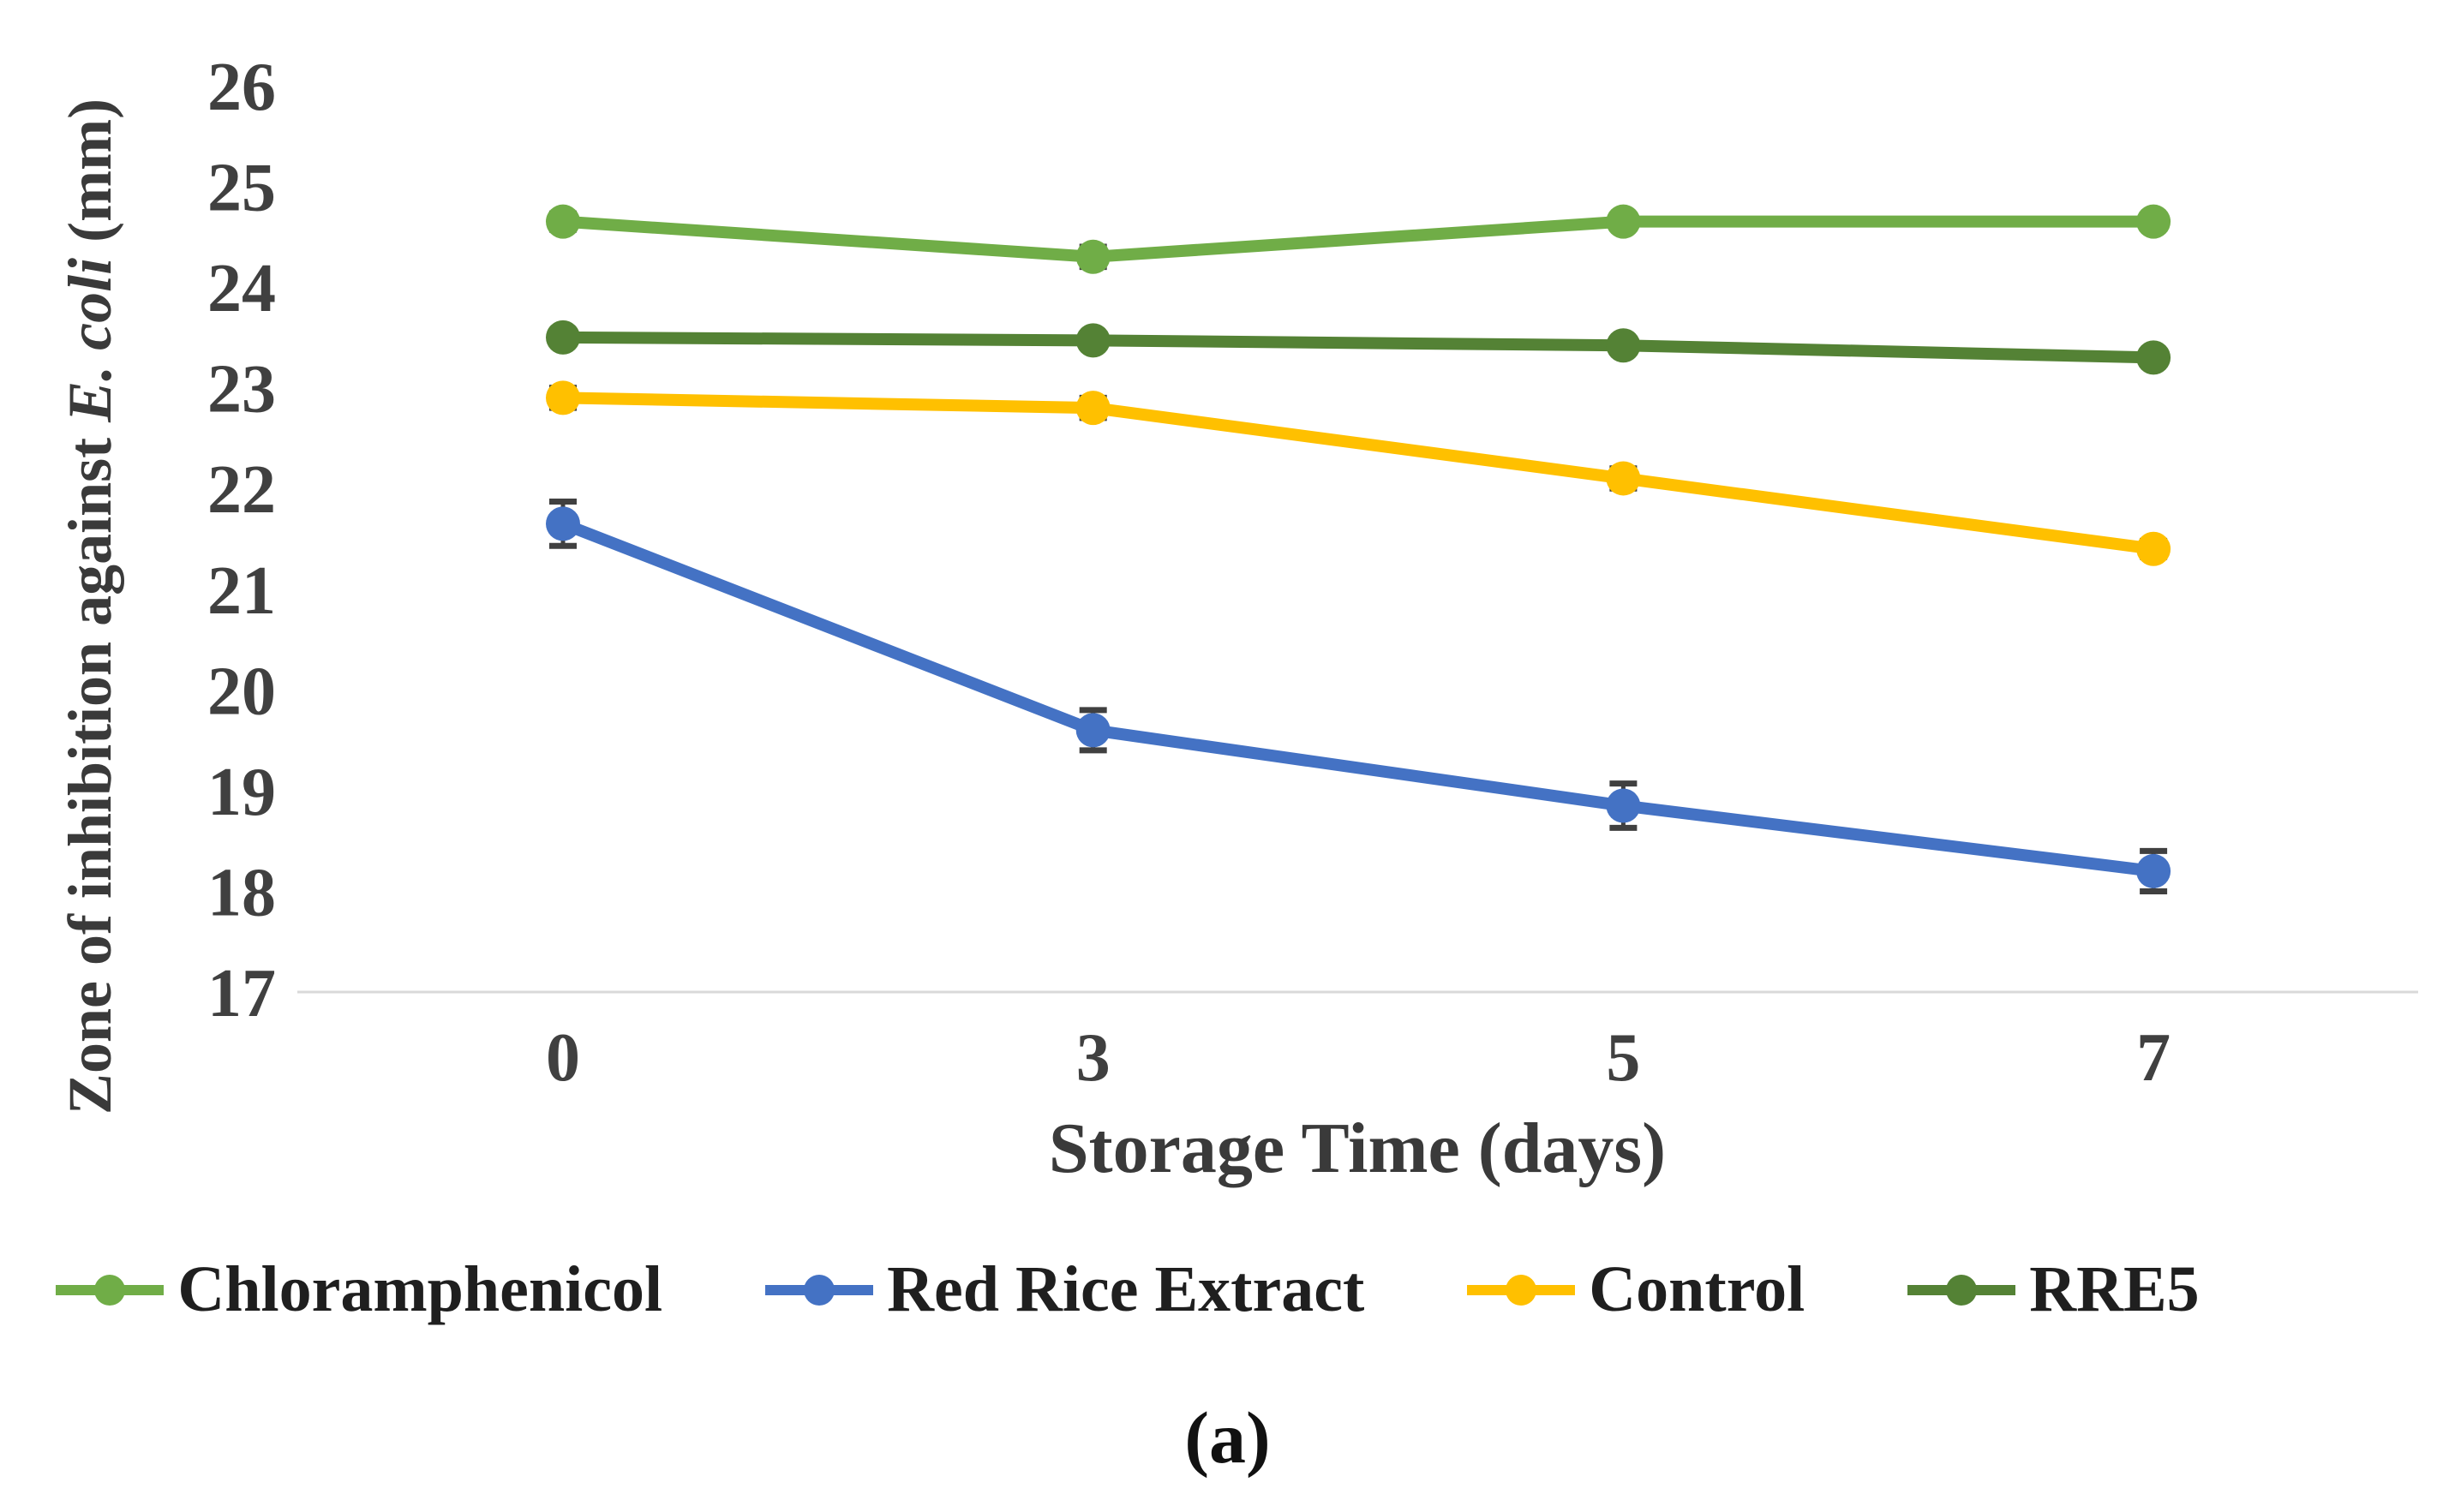 The image size is (2455, 1512). I want to click on series-line-rre5, so click(1358, 347).